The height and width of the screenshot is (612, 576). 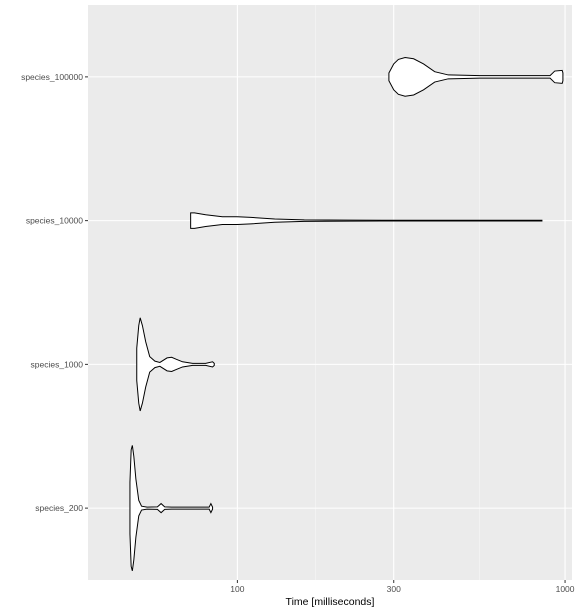 I want to click on x-axis: 100 300 1000, so click(x=402, y=587).